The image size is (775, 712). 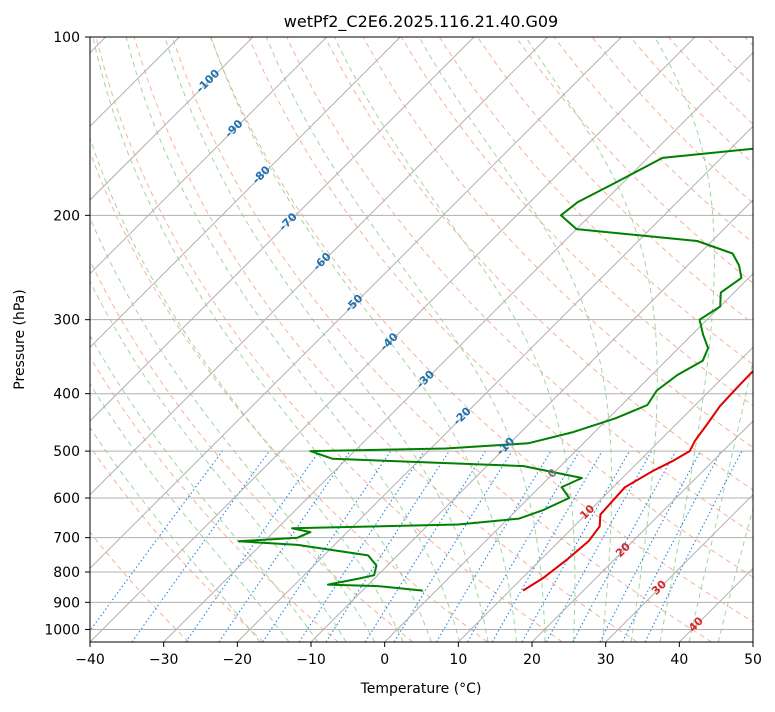 What do you see at coordinates (90, 660) in the screenshot?
I see `x-tick-label: −40` at bounding box center [90, 660].